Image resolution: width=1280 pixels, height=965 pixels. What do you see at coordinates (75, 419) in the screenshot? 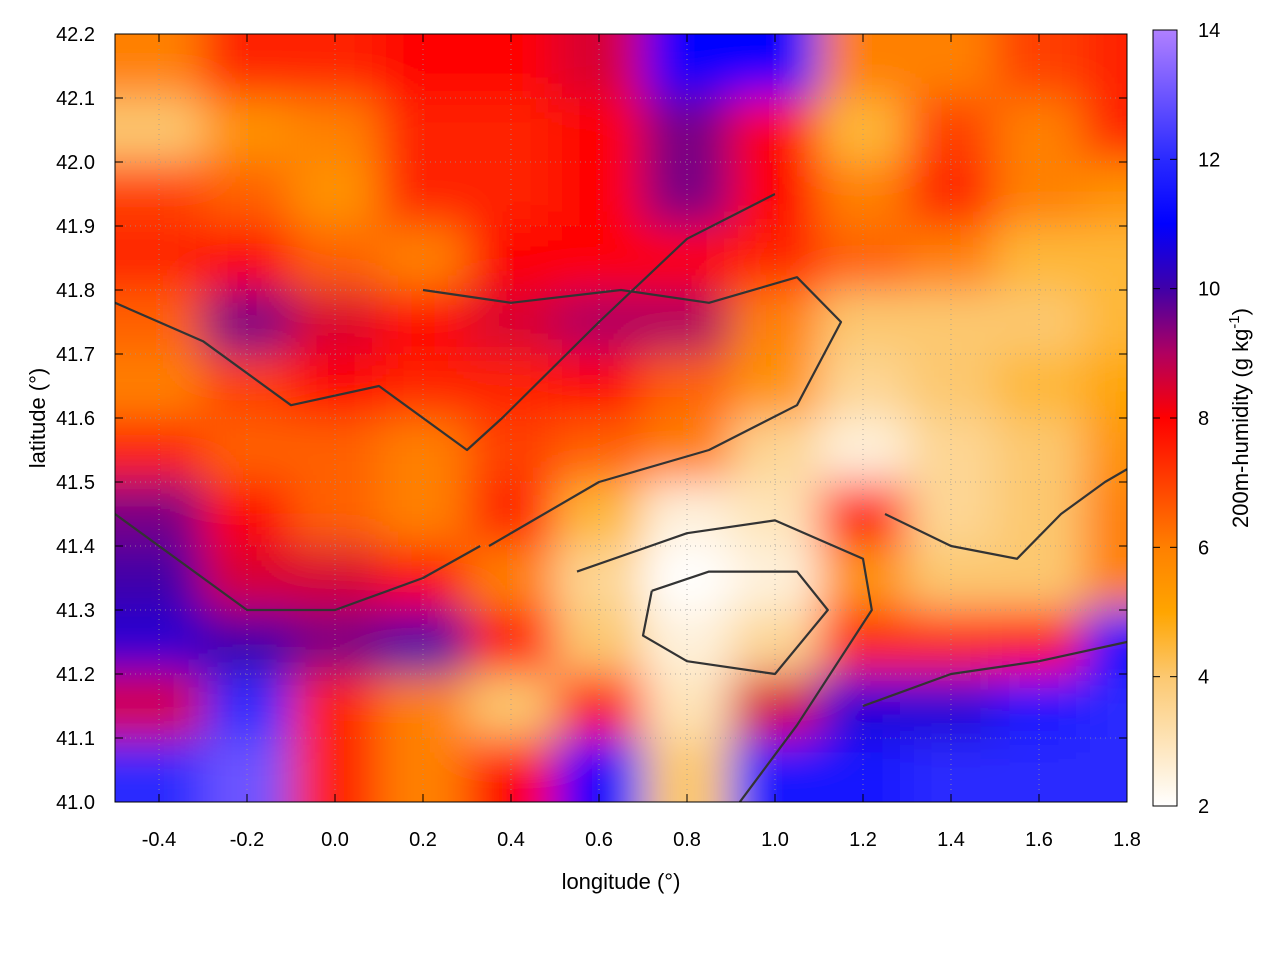
I see `y-tick-label: 41.6` at bounding box center [75, 419].